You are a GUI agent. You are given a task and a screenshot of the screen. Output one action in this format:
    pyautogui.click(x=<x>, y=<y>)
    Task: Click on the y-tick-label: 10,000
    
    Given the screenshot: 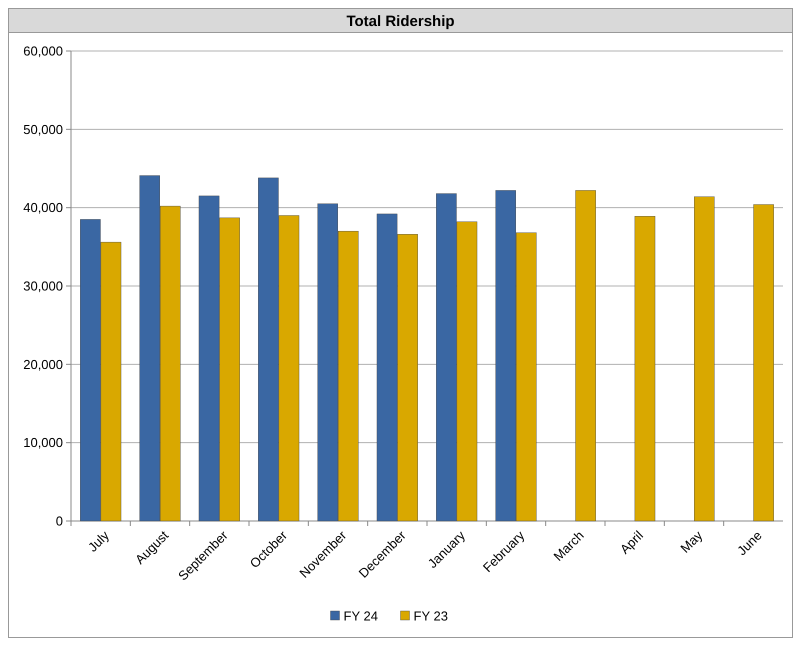 What is the action you would take?
    pyautogui.click(x=43, y=442)
    